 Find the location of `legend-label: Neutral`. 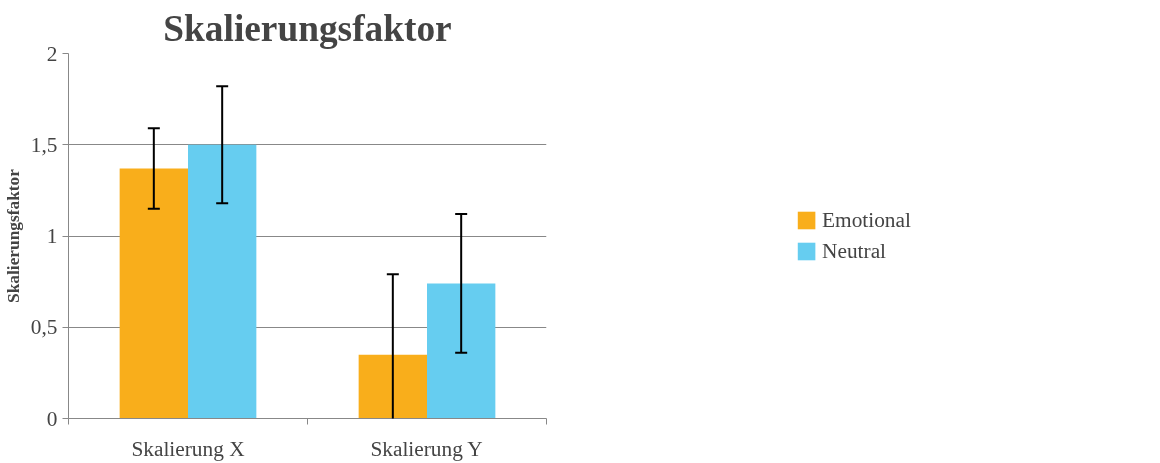

legend-label: Neutral is located at coordinates (854, 251).